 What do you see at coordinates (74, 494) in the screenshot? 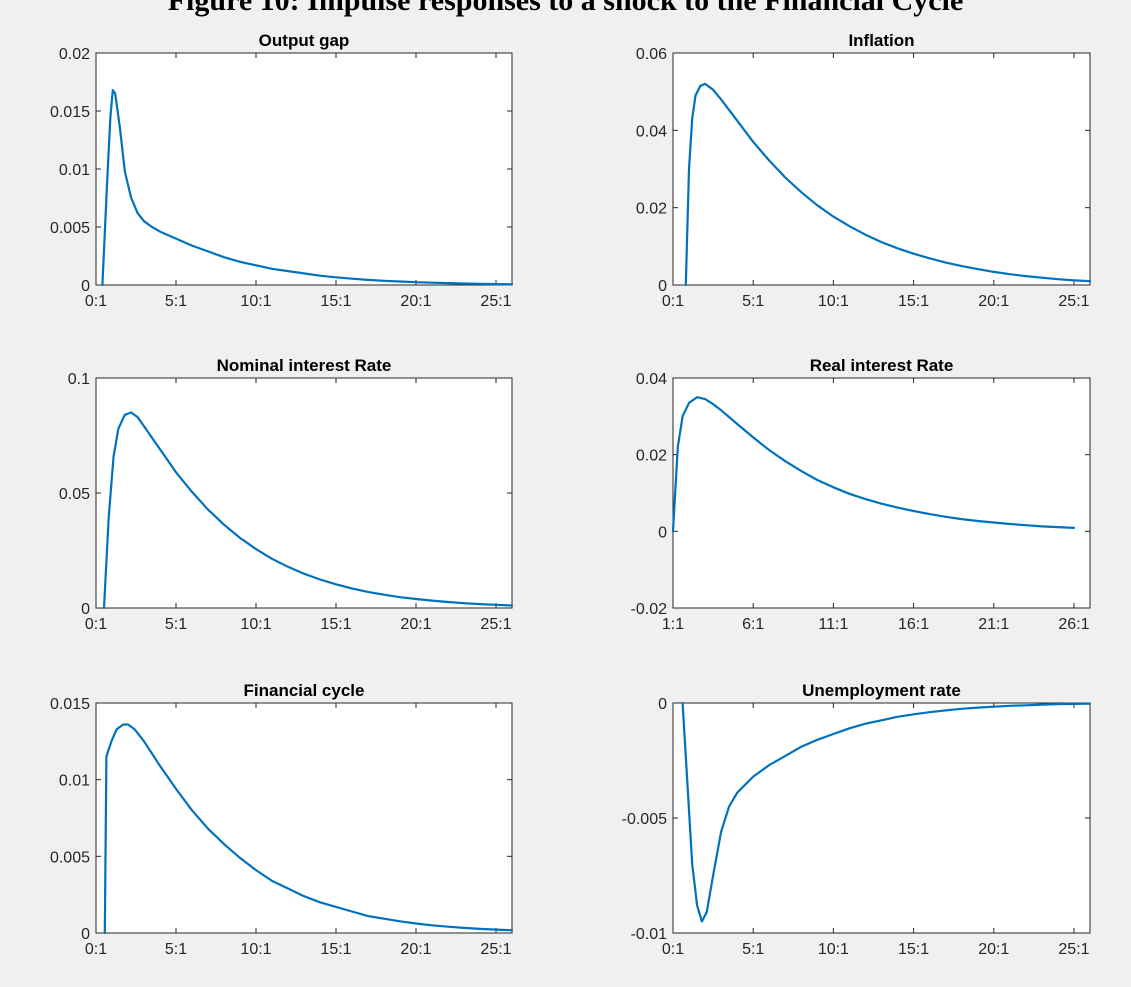
I see `y-tick-label: 0.05` at bounding box center [74, 494].